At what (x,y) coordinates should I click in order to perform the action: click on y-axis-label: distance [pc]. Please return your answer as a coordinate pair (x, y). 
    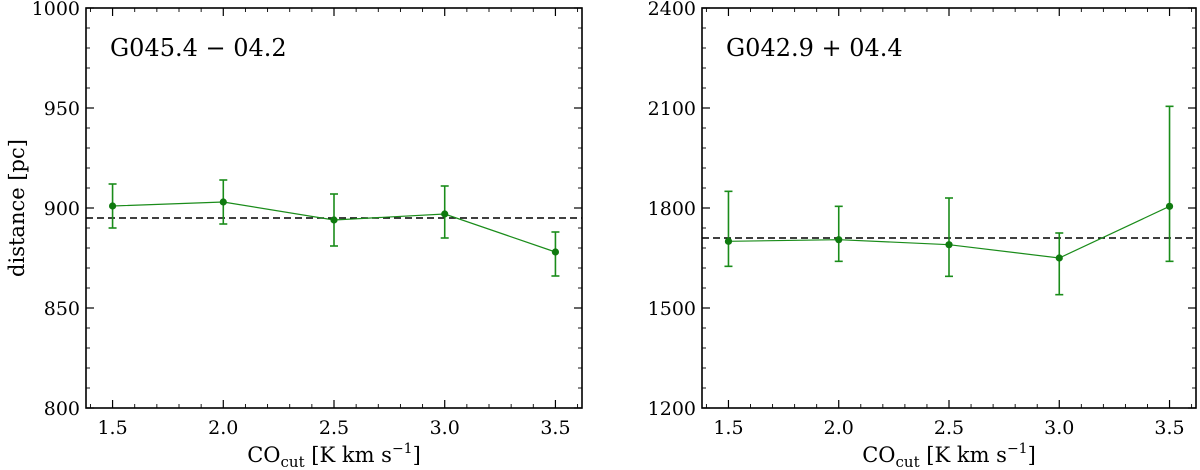
    Looking at the image, I should click on (17, 208).